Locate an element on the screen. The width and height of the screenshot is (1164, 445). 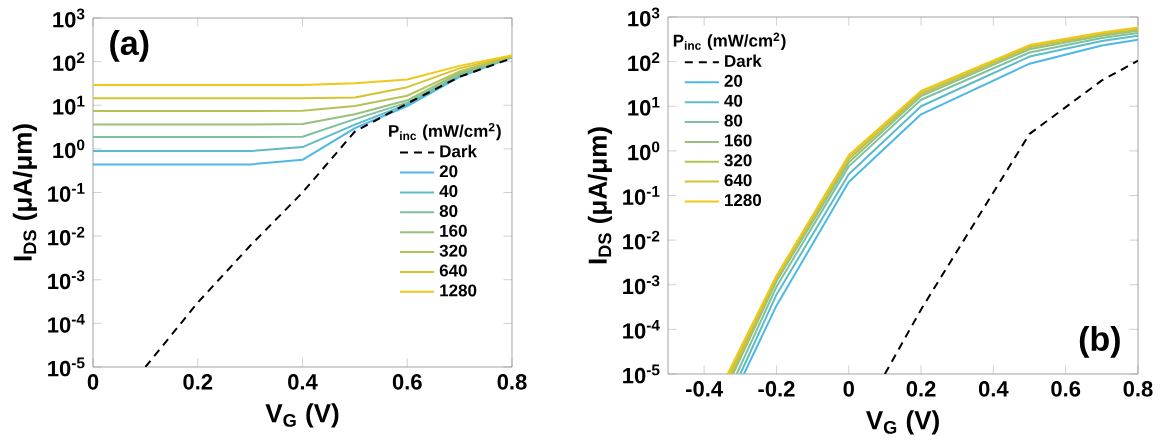
x-tick-label: -0.4 is located at coordinates (704, 389).